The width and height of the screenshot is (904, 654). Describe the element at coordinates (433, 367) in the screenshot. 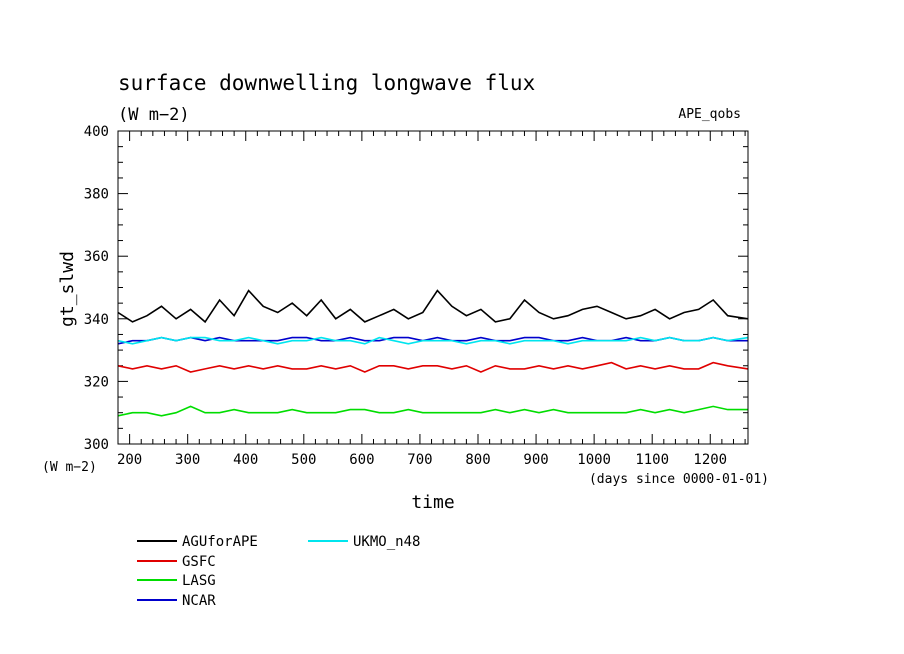

I see `series-gsfc` at that location.